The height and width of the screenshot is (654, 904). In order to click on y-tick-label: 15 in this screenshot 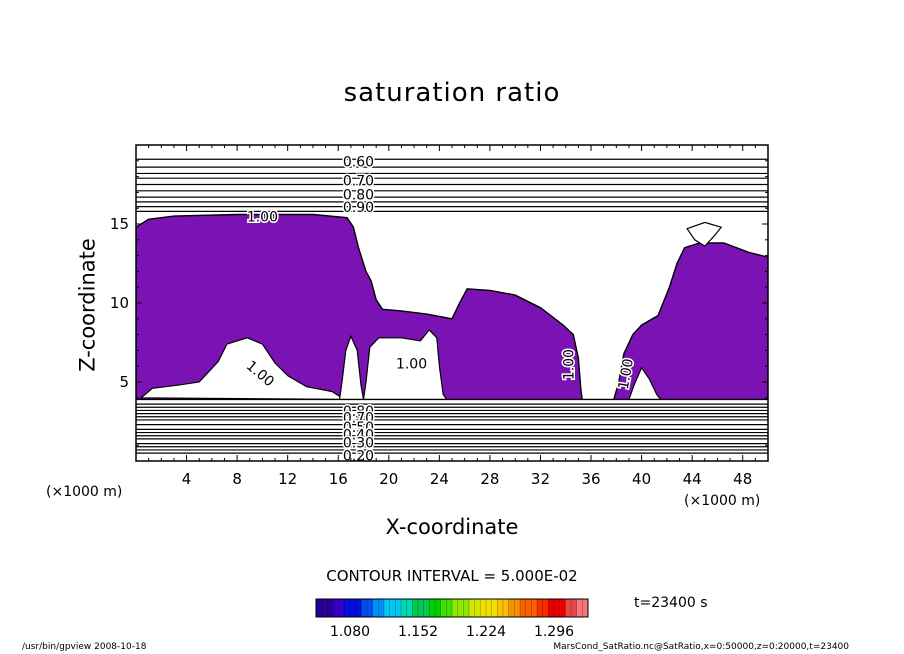, I will do `click(119, 224)`.